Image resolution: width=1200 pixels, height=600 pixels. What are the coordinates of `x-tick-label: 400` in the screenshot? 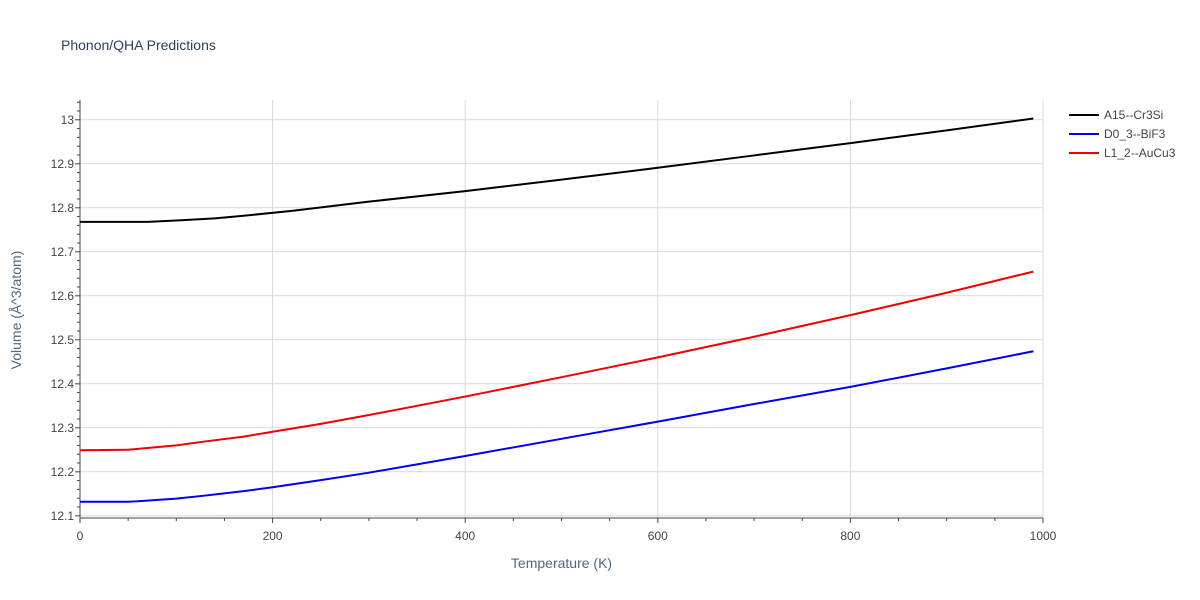 It's located at (465, 536).